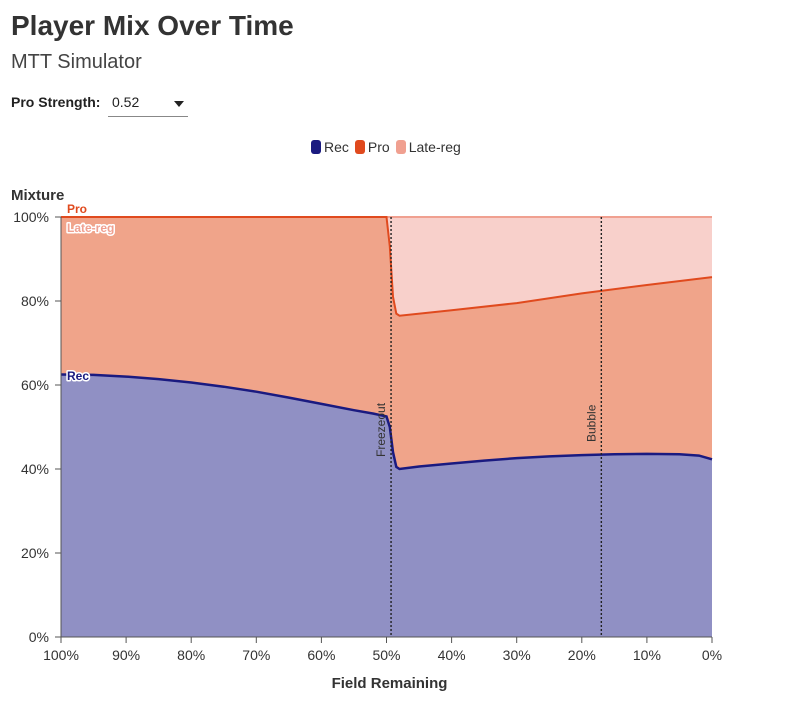 This screenshot has width=794, height=712. Describe the element at coordinates (35, 385) in the screenshot. I see `y-tick-label: 60%` at that location.